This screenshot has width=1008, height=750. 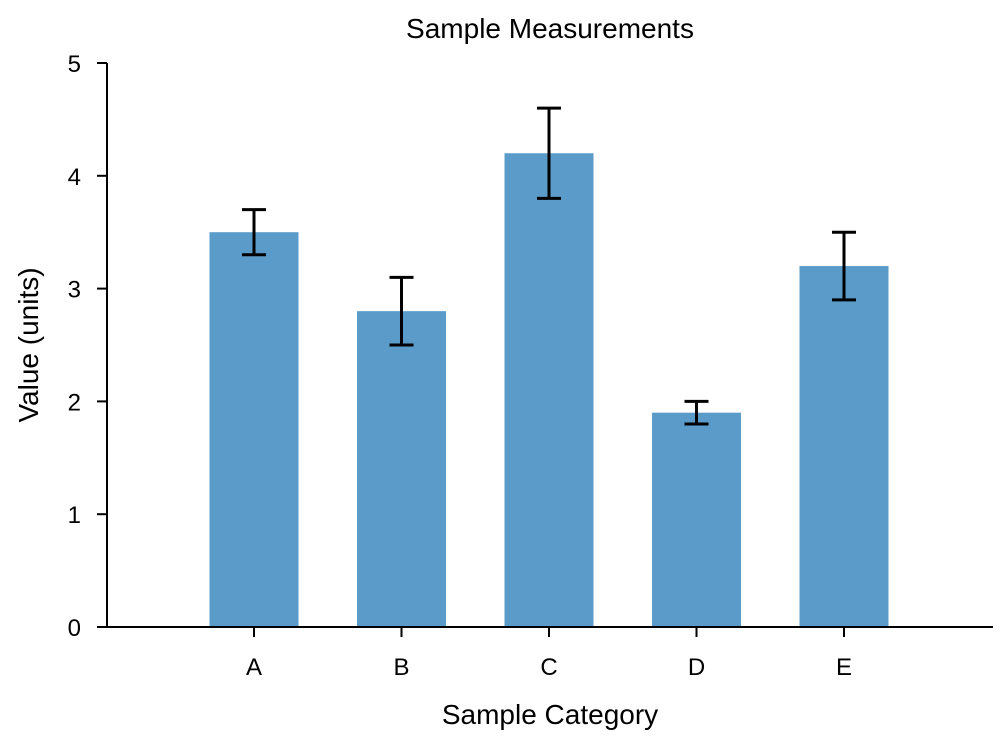 I want to click on bar-d, so click(x=696, y=519).